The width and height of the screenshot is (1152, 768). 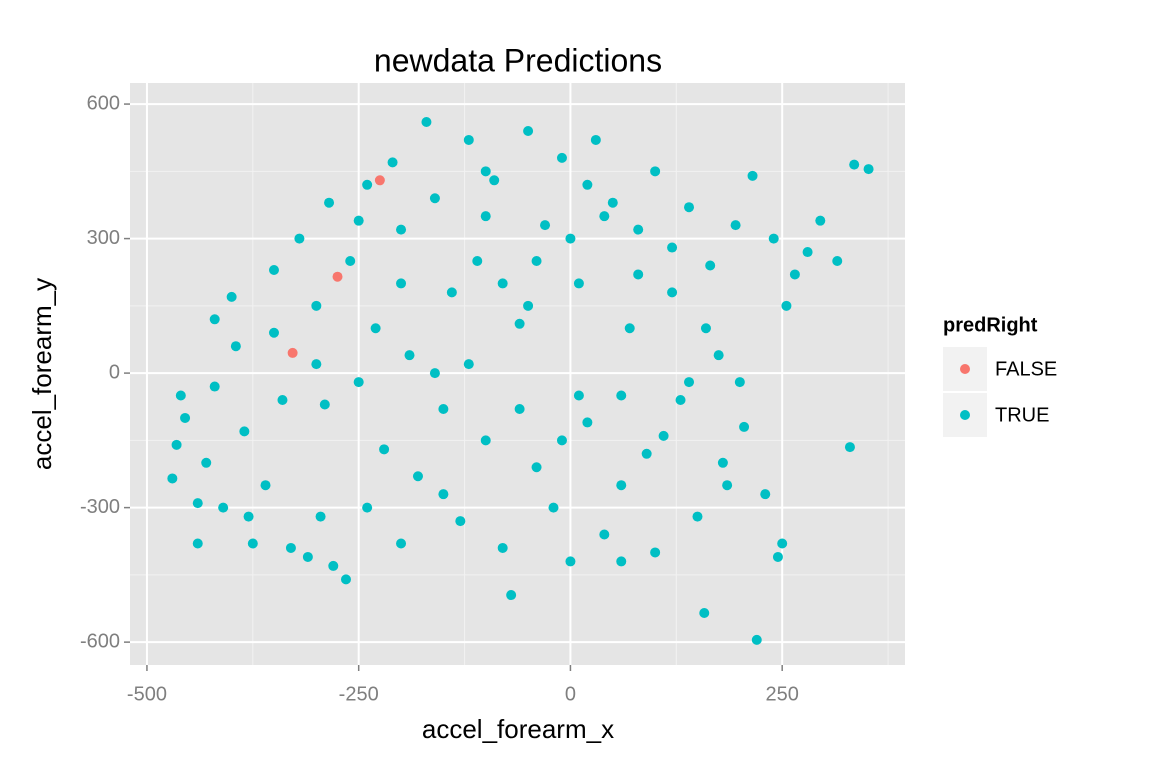 What do you see at coordinates (42, 374) in the screenshot?
I see `y-axis-label: accel_forearm_y` at bounding box center [42, 374].